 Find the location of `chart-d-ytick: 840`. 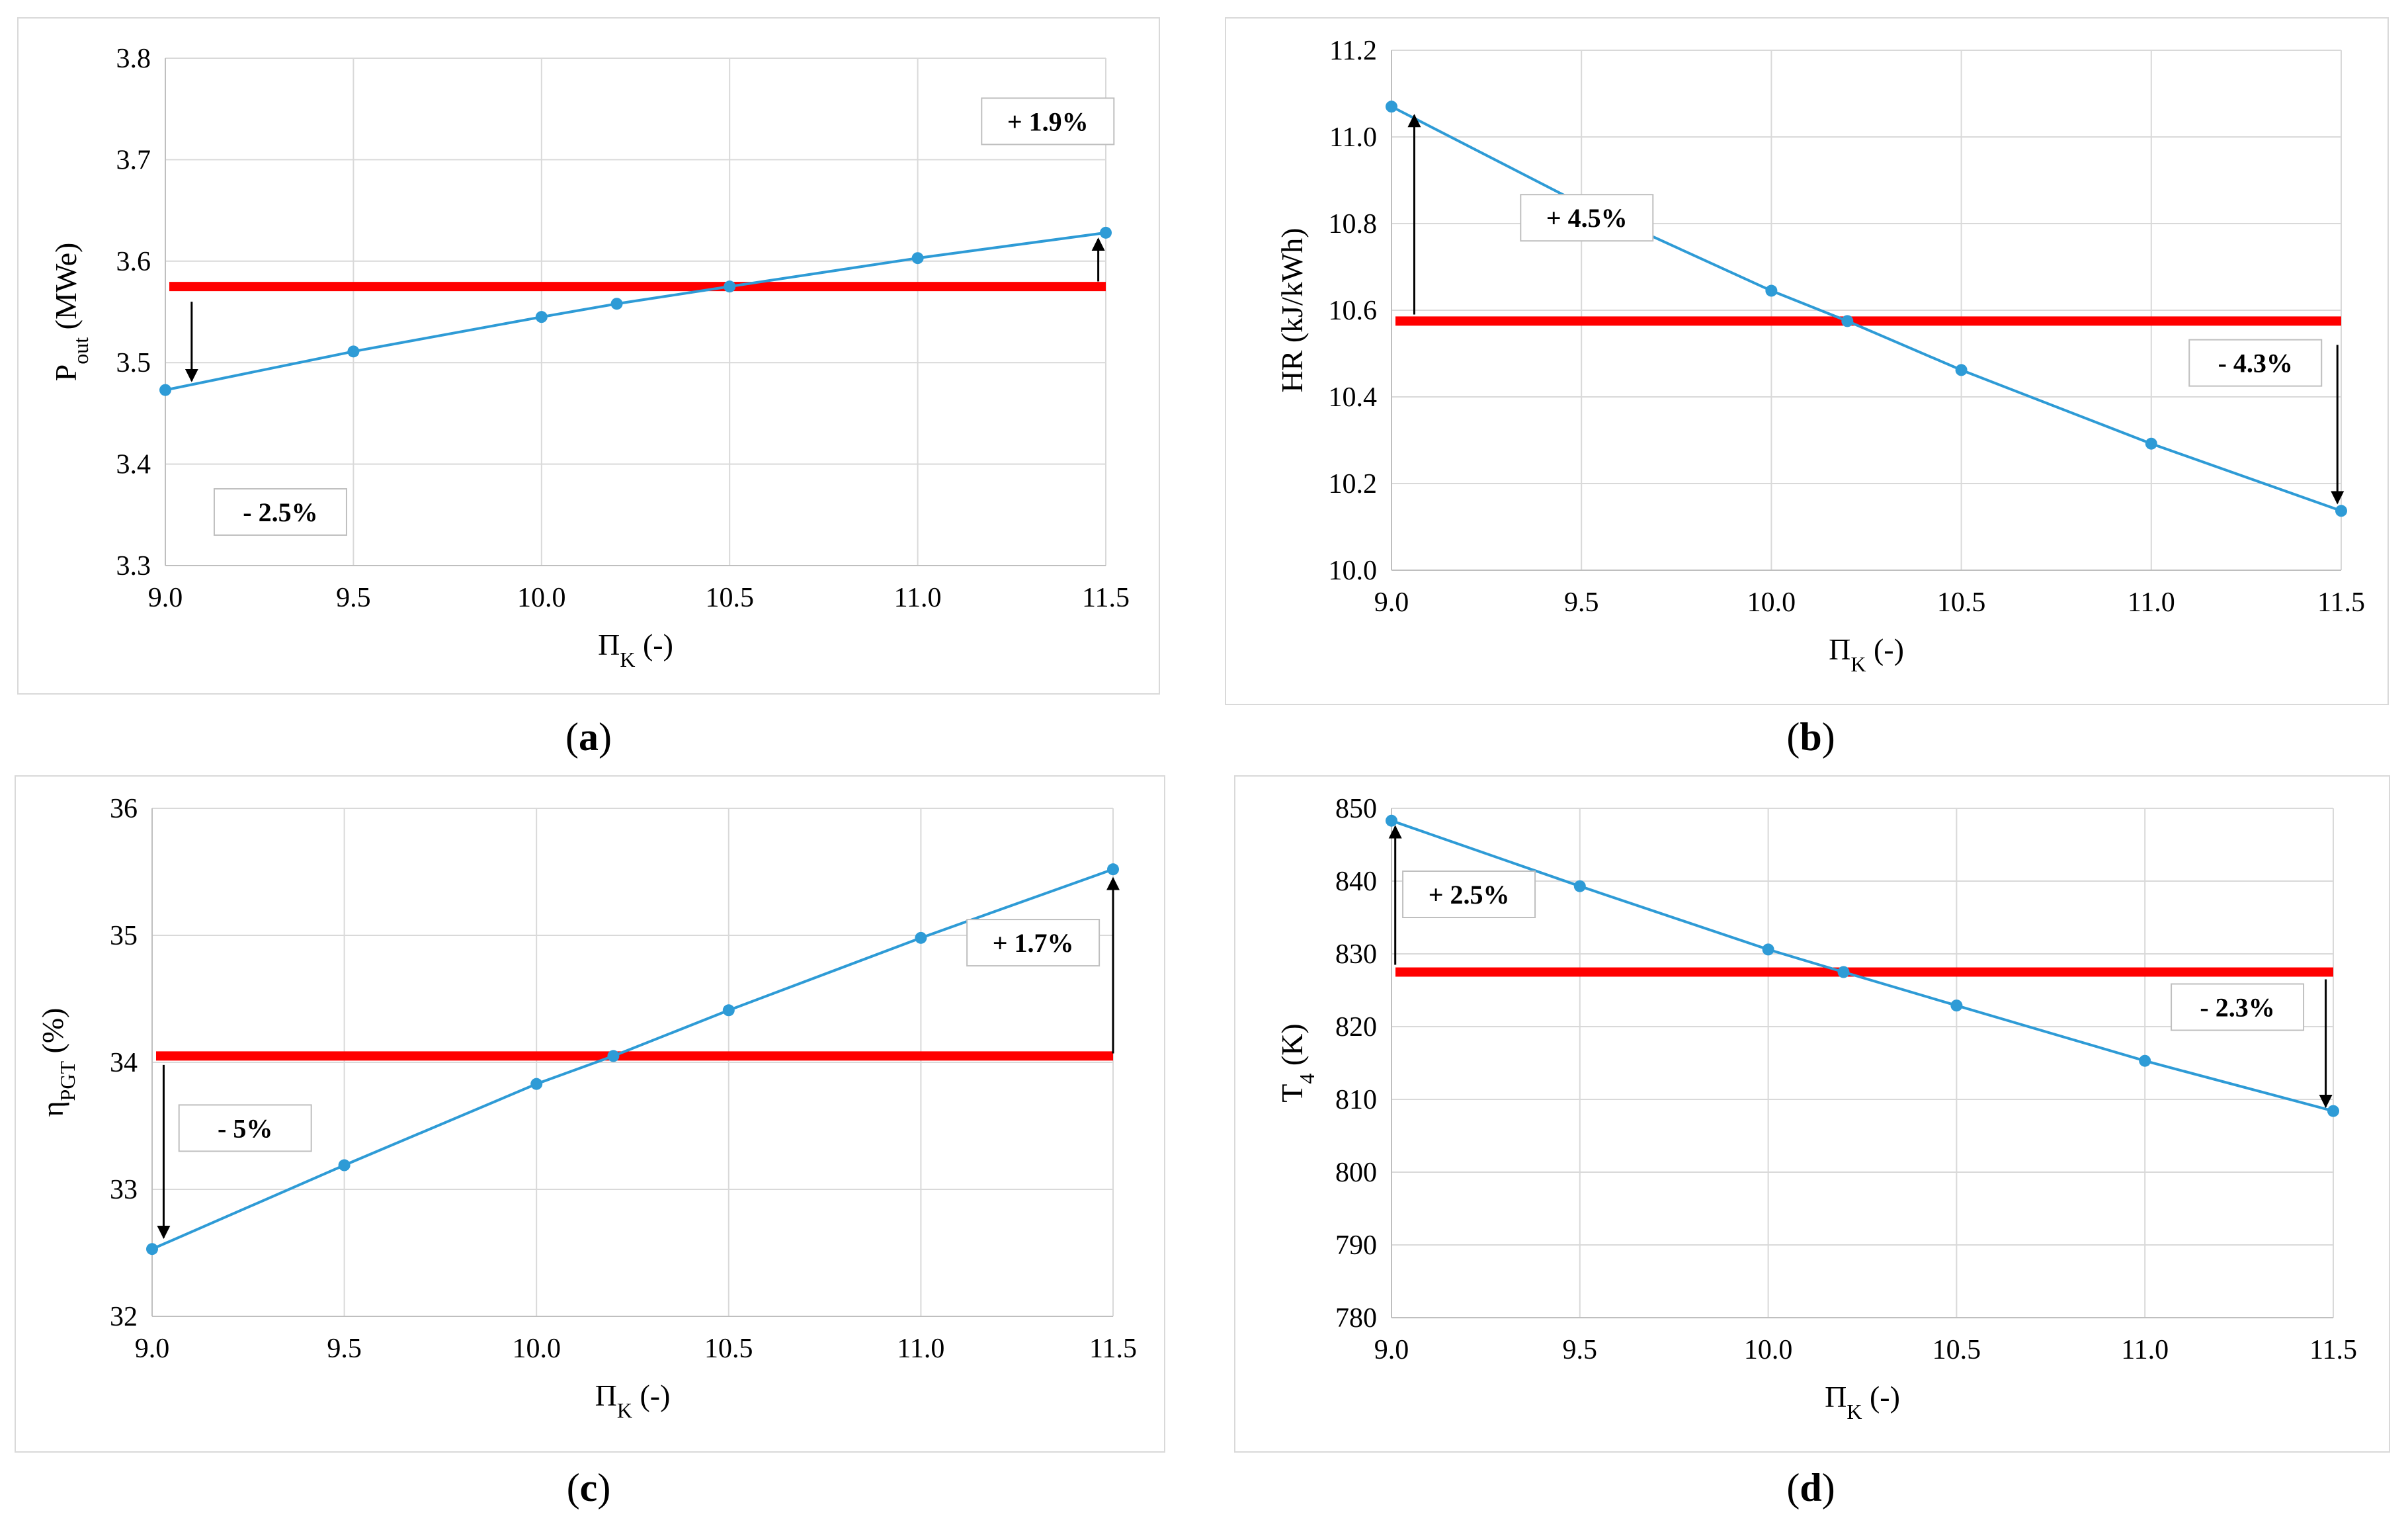

chart-d-ytick: 840 is located at coordinates (1356, 882).